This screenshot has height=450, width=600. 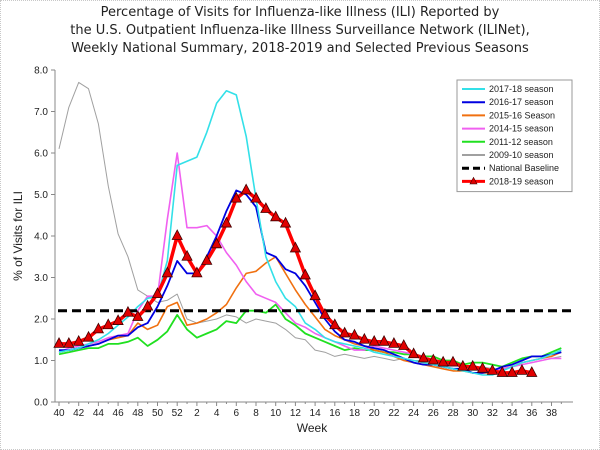 I want to click on x-tick-label: 6, so click(x=237, y=413).